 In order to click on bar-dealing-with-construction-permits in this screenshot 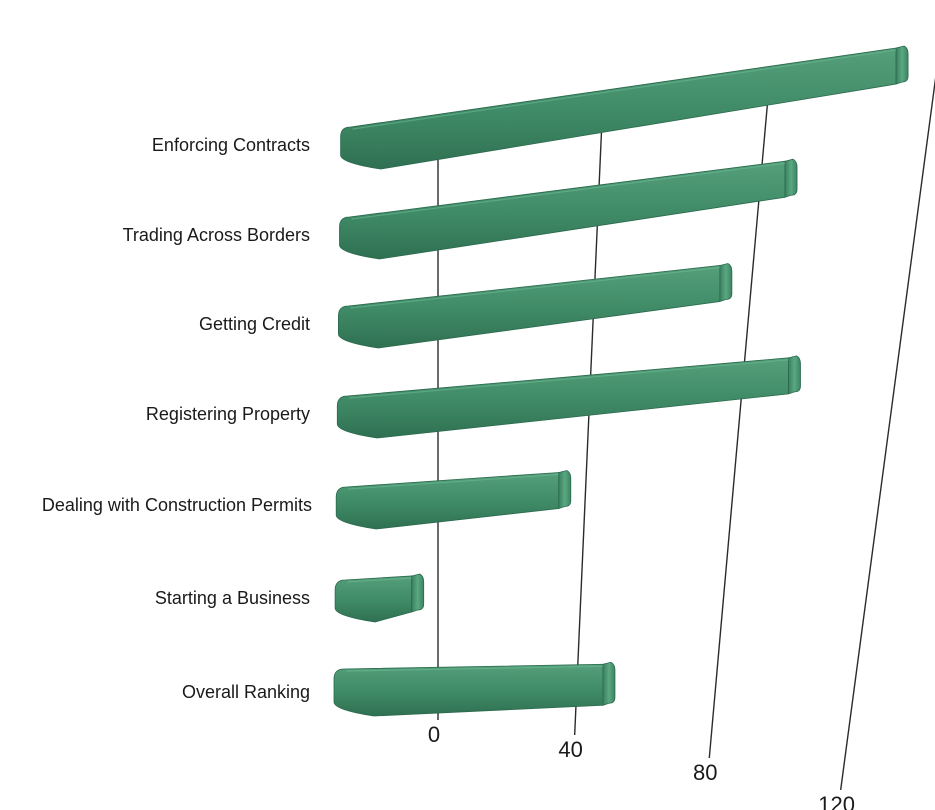, I will do `click(453, 500)`.